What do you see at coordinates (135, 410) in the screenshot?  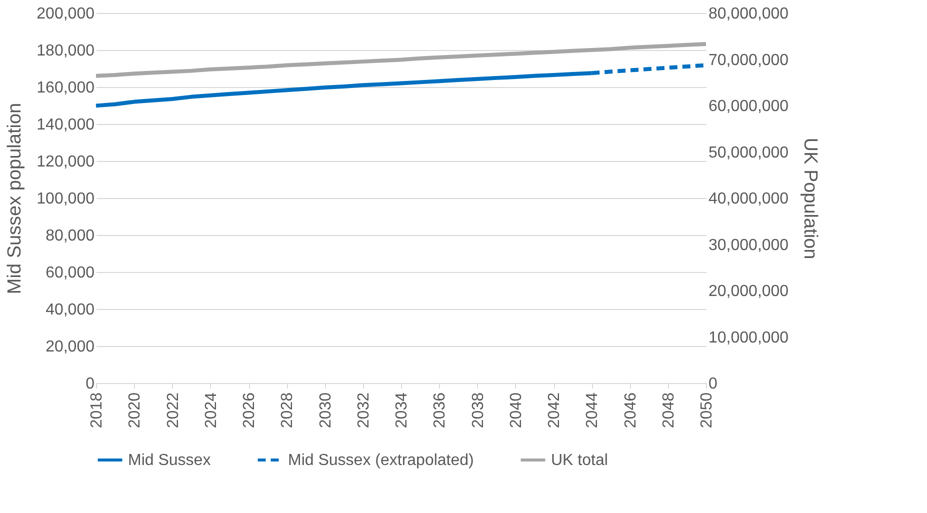 I see `x-tick-label: 2020` at bounding box center [135, 410].